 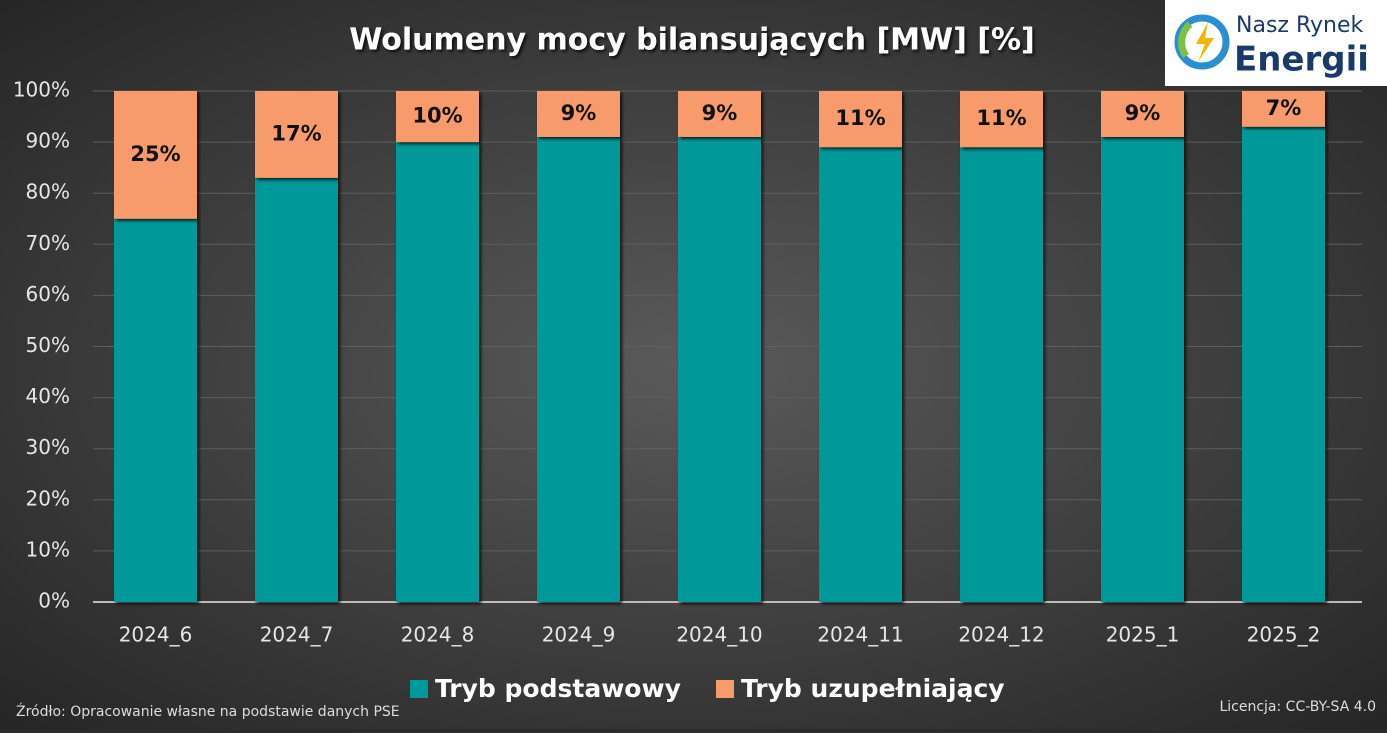 What do you see at coordinates (48, 141) in the screenshot?
I see `y-tick-label: 90%` at bounding box center [48, 141].